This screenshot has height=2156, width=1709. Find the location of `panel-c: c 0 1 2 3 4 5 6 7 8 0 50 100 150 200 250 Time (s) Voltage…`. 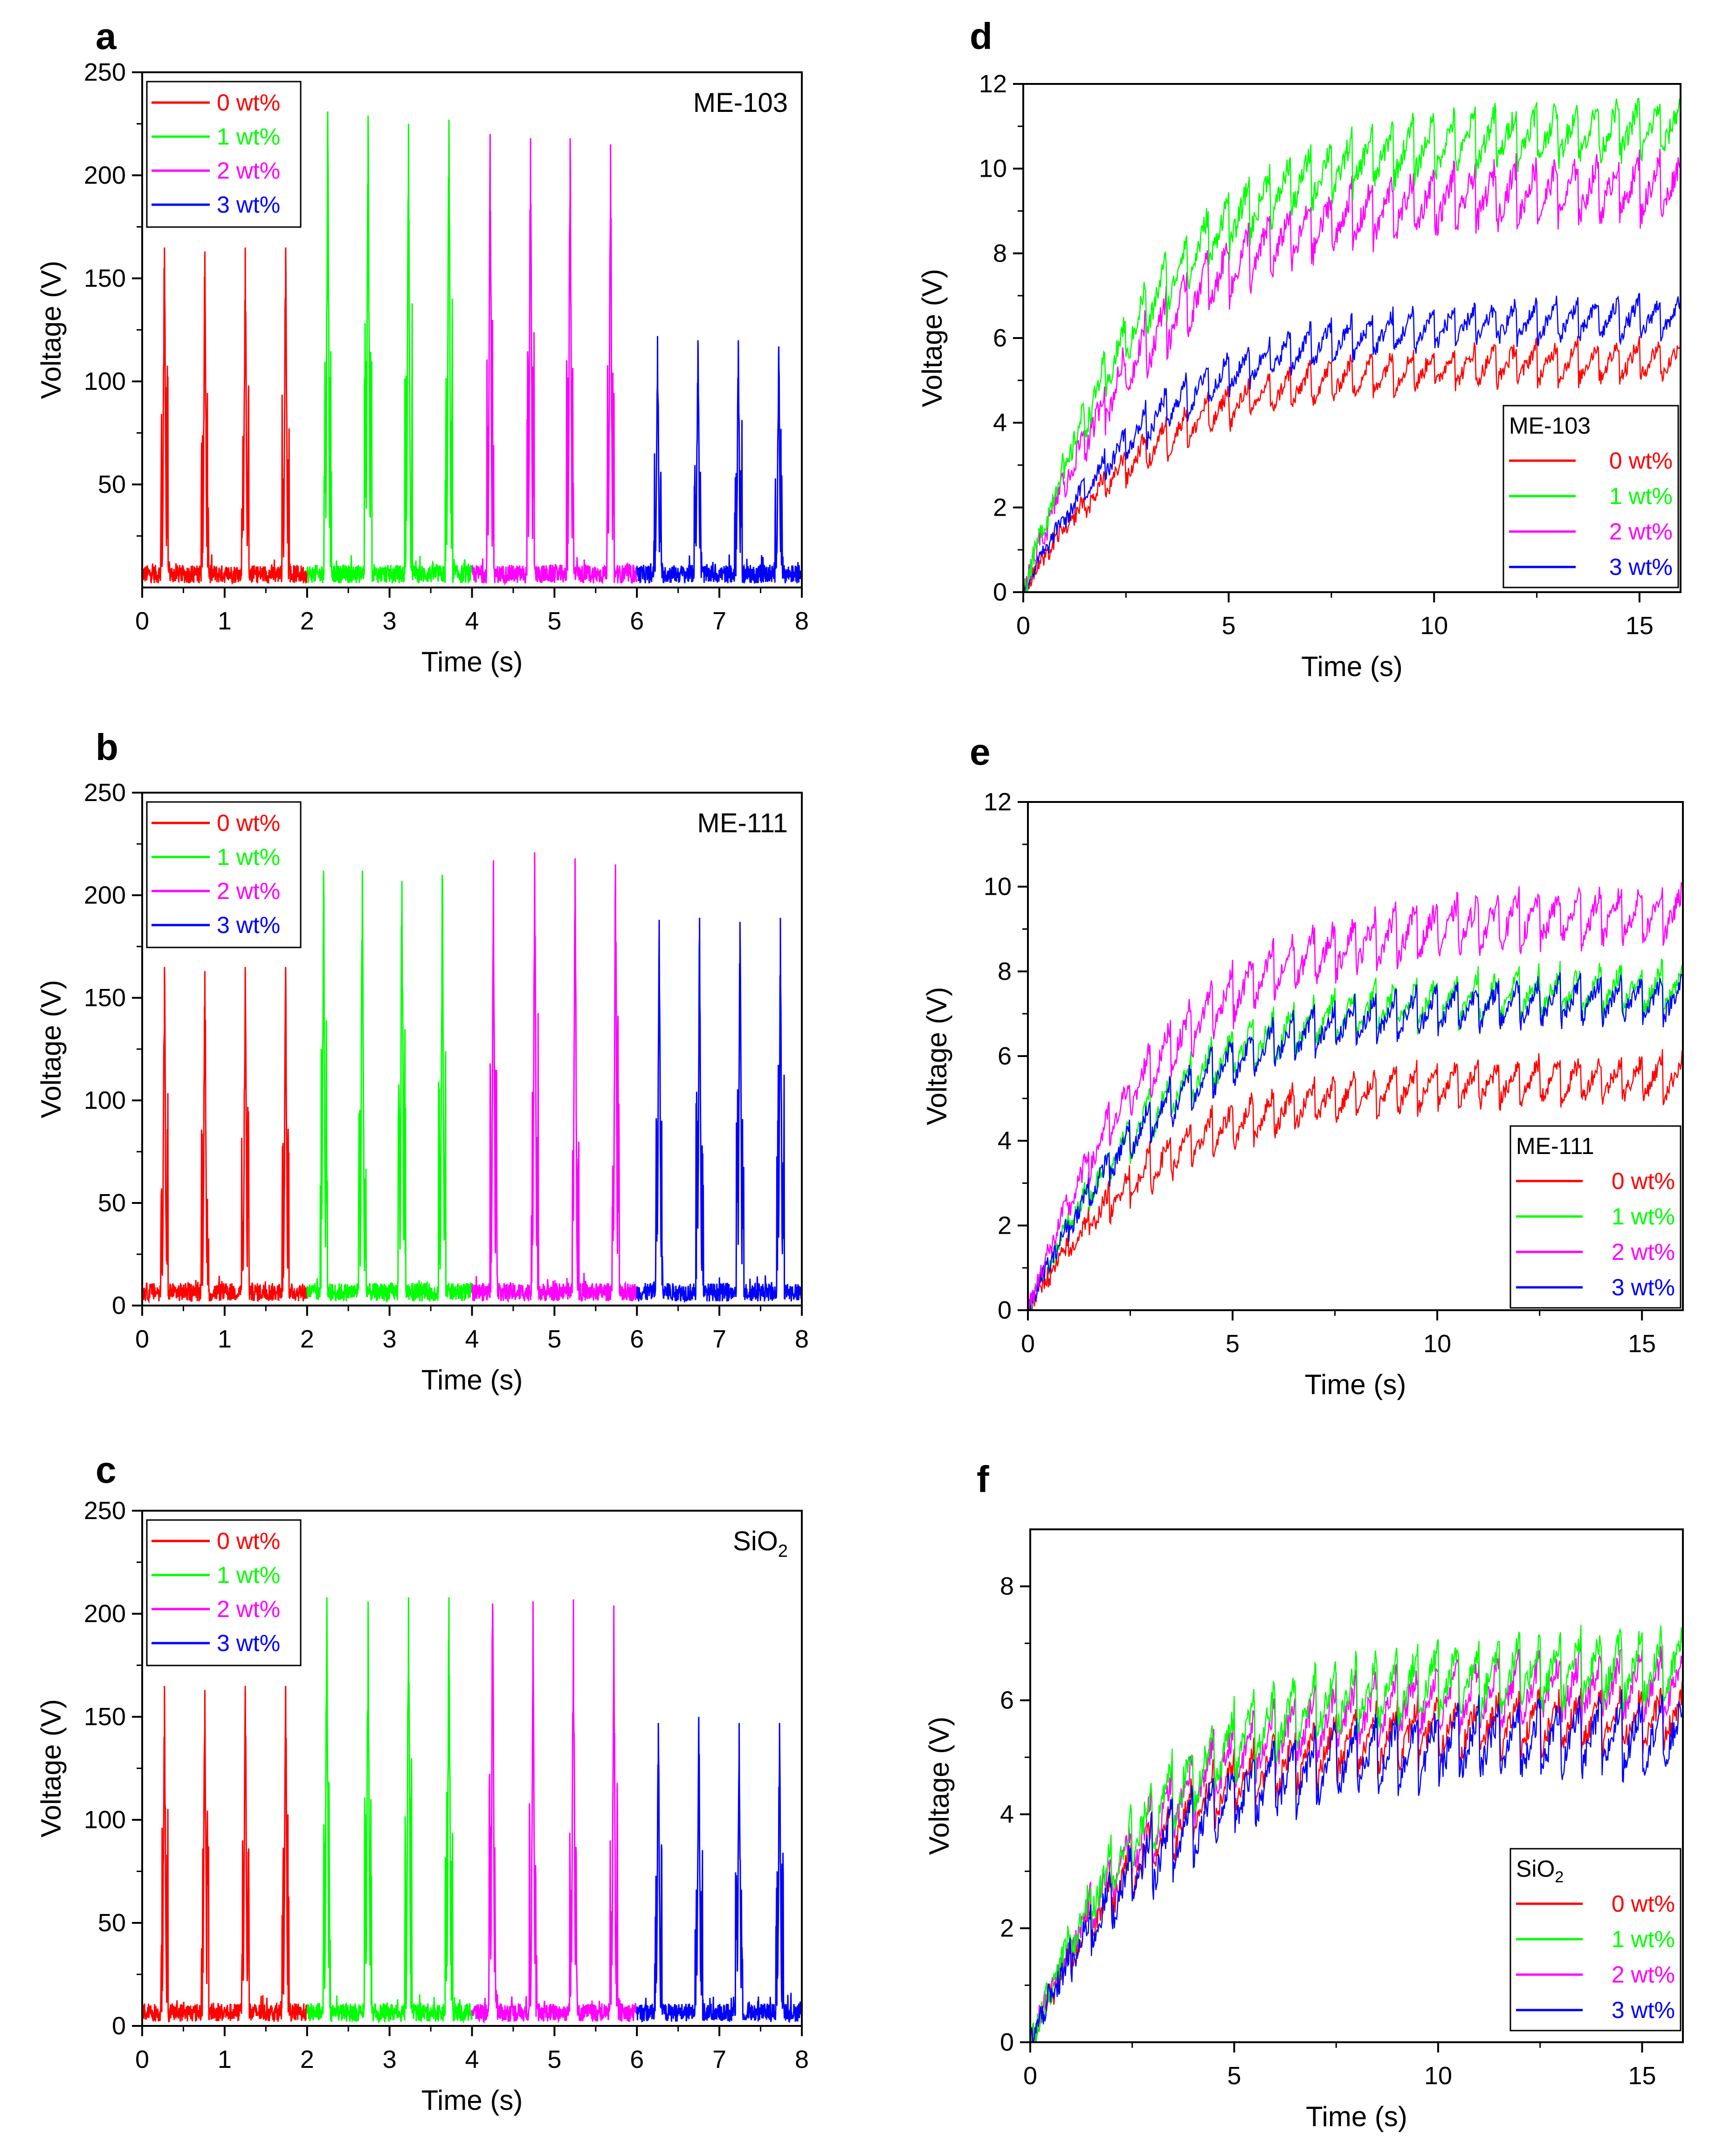

panel-c: c 0 1 2 3 4 5 6 7 8 0 50 100 150 200 250 Time (s) Voltage… is located at coordinates (422, 1782).